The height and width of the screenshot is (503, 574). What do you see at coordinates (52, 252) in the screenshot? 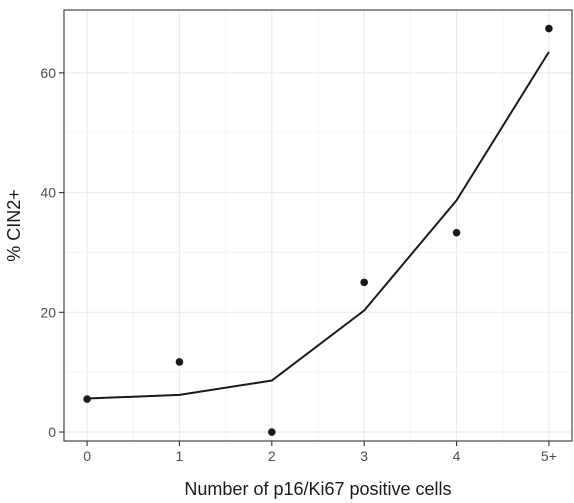
I see `y-axis-ticks: 0 20 40 60` at bounding box center [52, 252].